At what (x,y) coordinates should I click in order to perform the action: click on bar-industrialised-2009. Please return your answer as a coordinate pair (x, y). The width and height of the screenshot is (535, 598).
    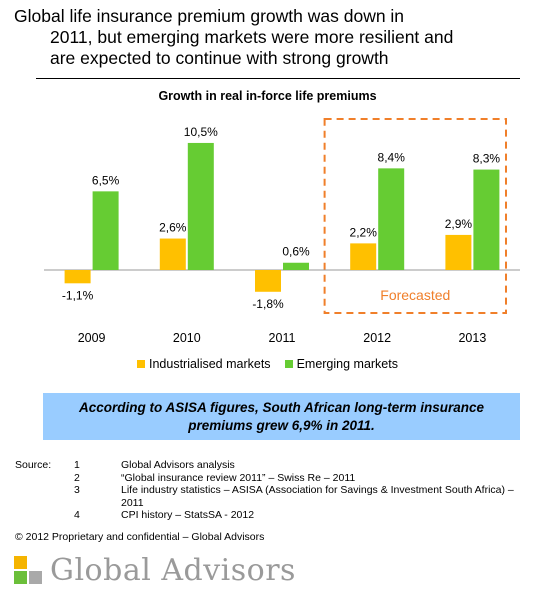
    Looking at the image, I should click on (77, 277).